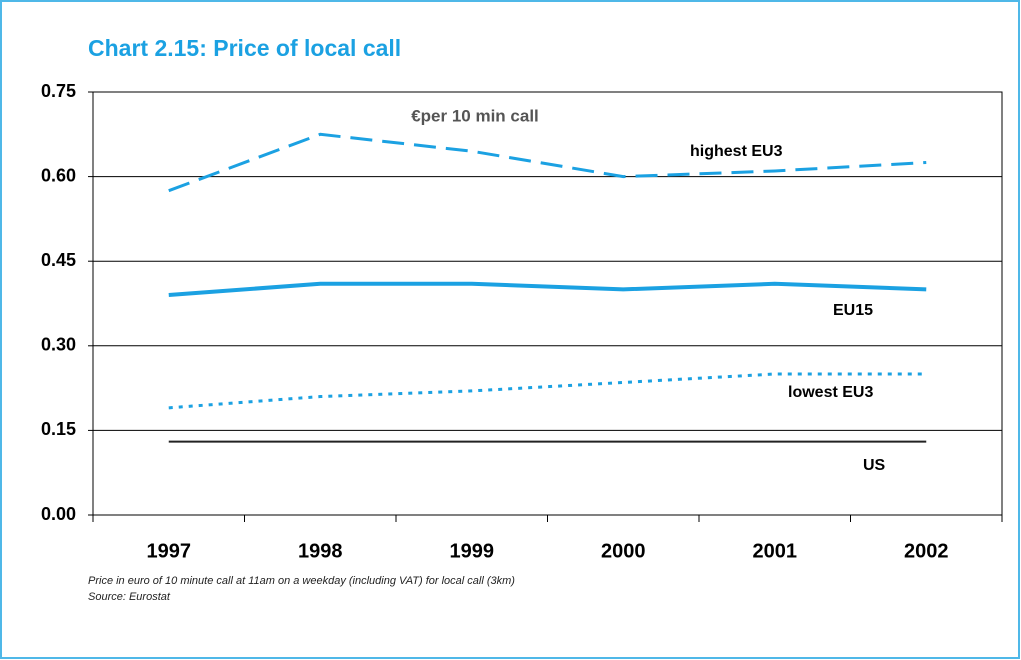 The height and width of the screenshot is (660, 1021). I want to click on y-tick-label: 0.60, so click(58, 175).